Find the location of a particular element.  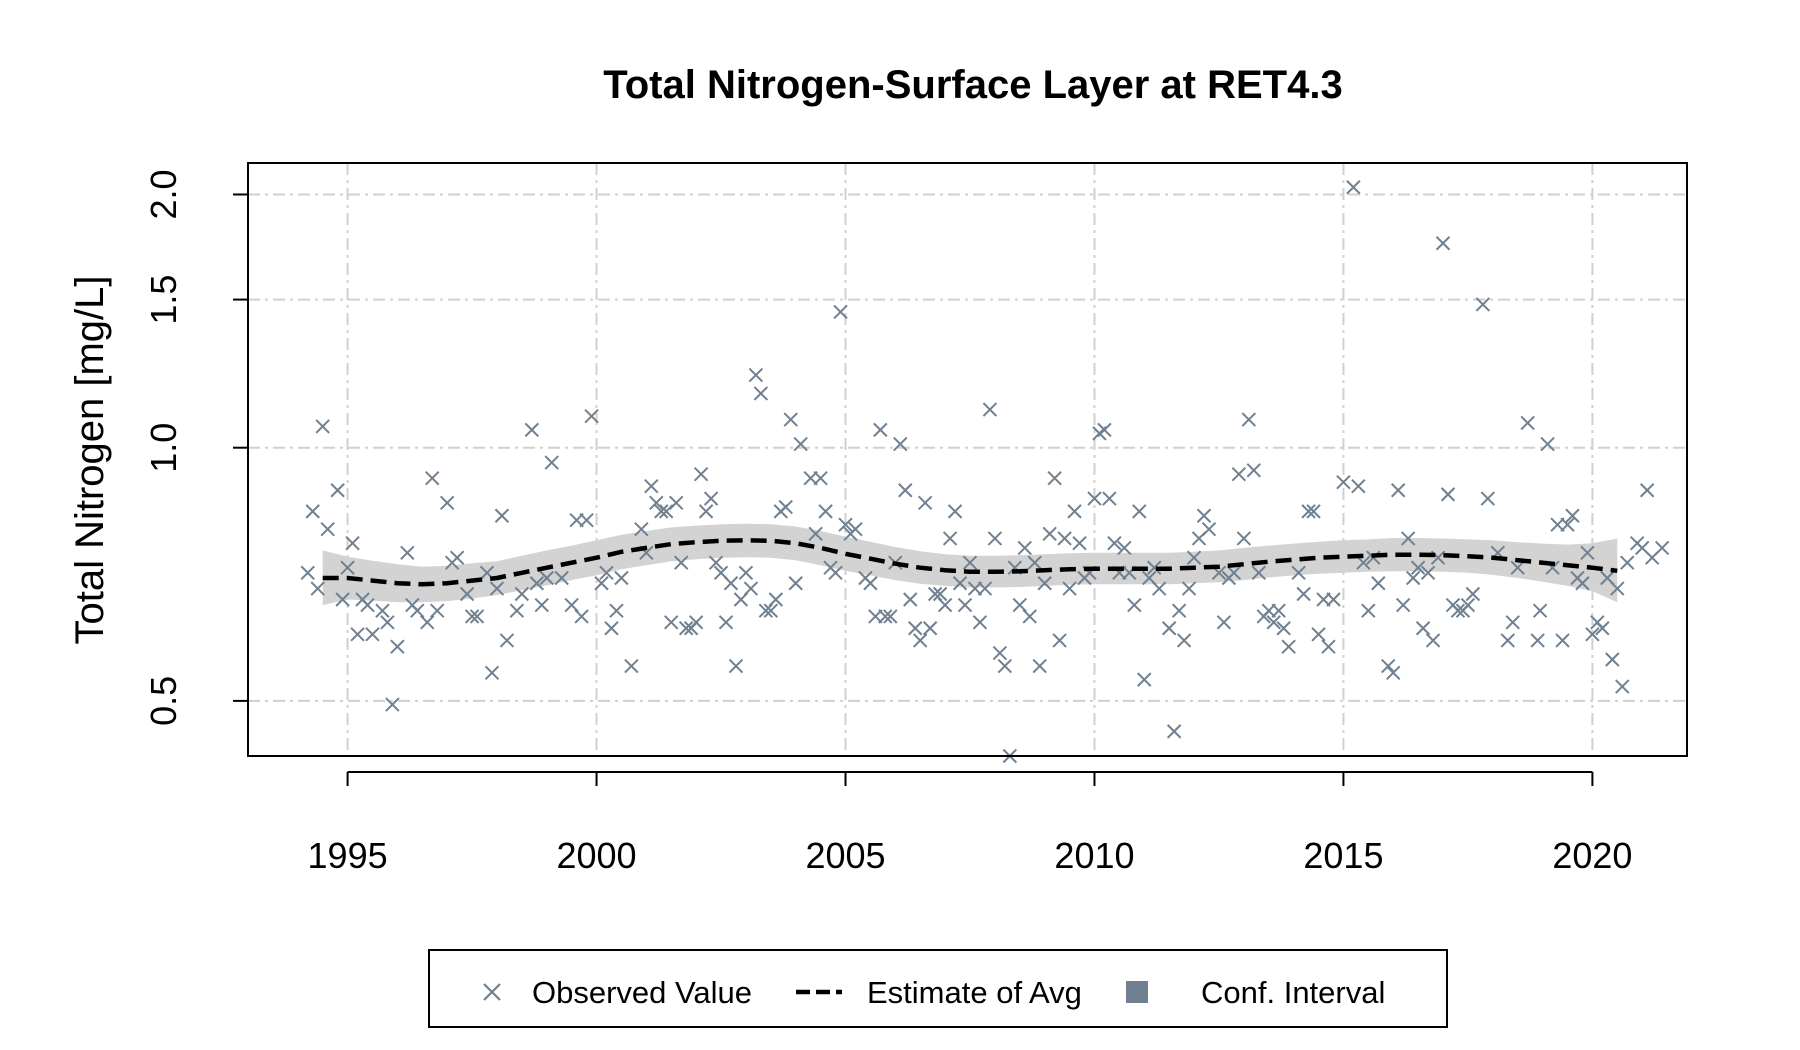

legend-conf-swatch is located at coordinates (1137, 992).